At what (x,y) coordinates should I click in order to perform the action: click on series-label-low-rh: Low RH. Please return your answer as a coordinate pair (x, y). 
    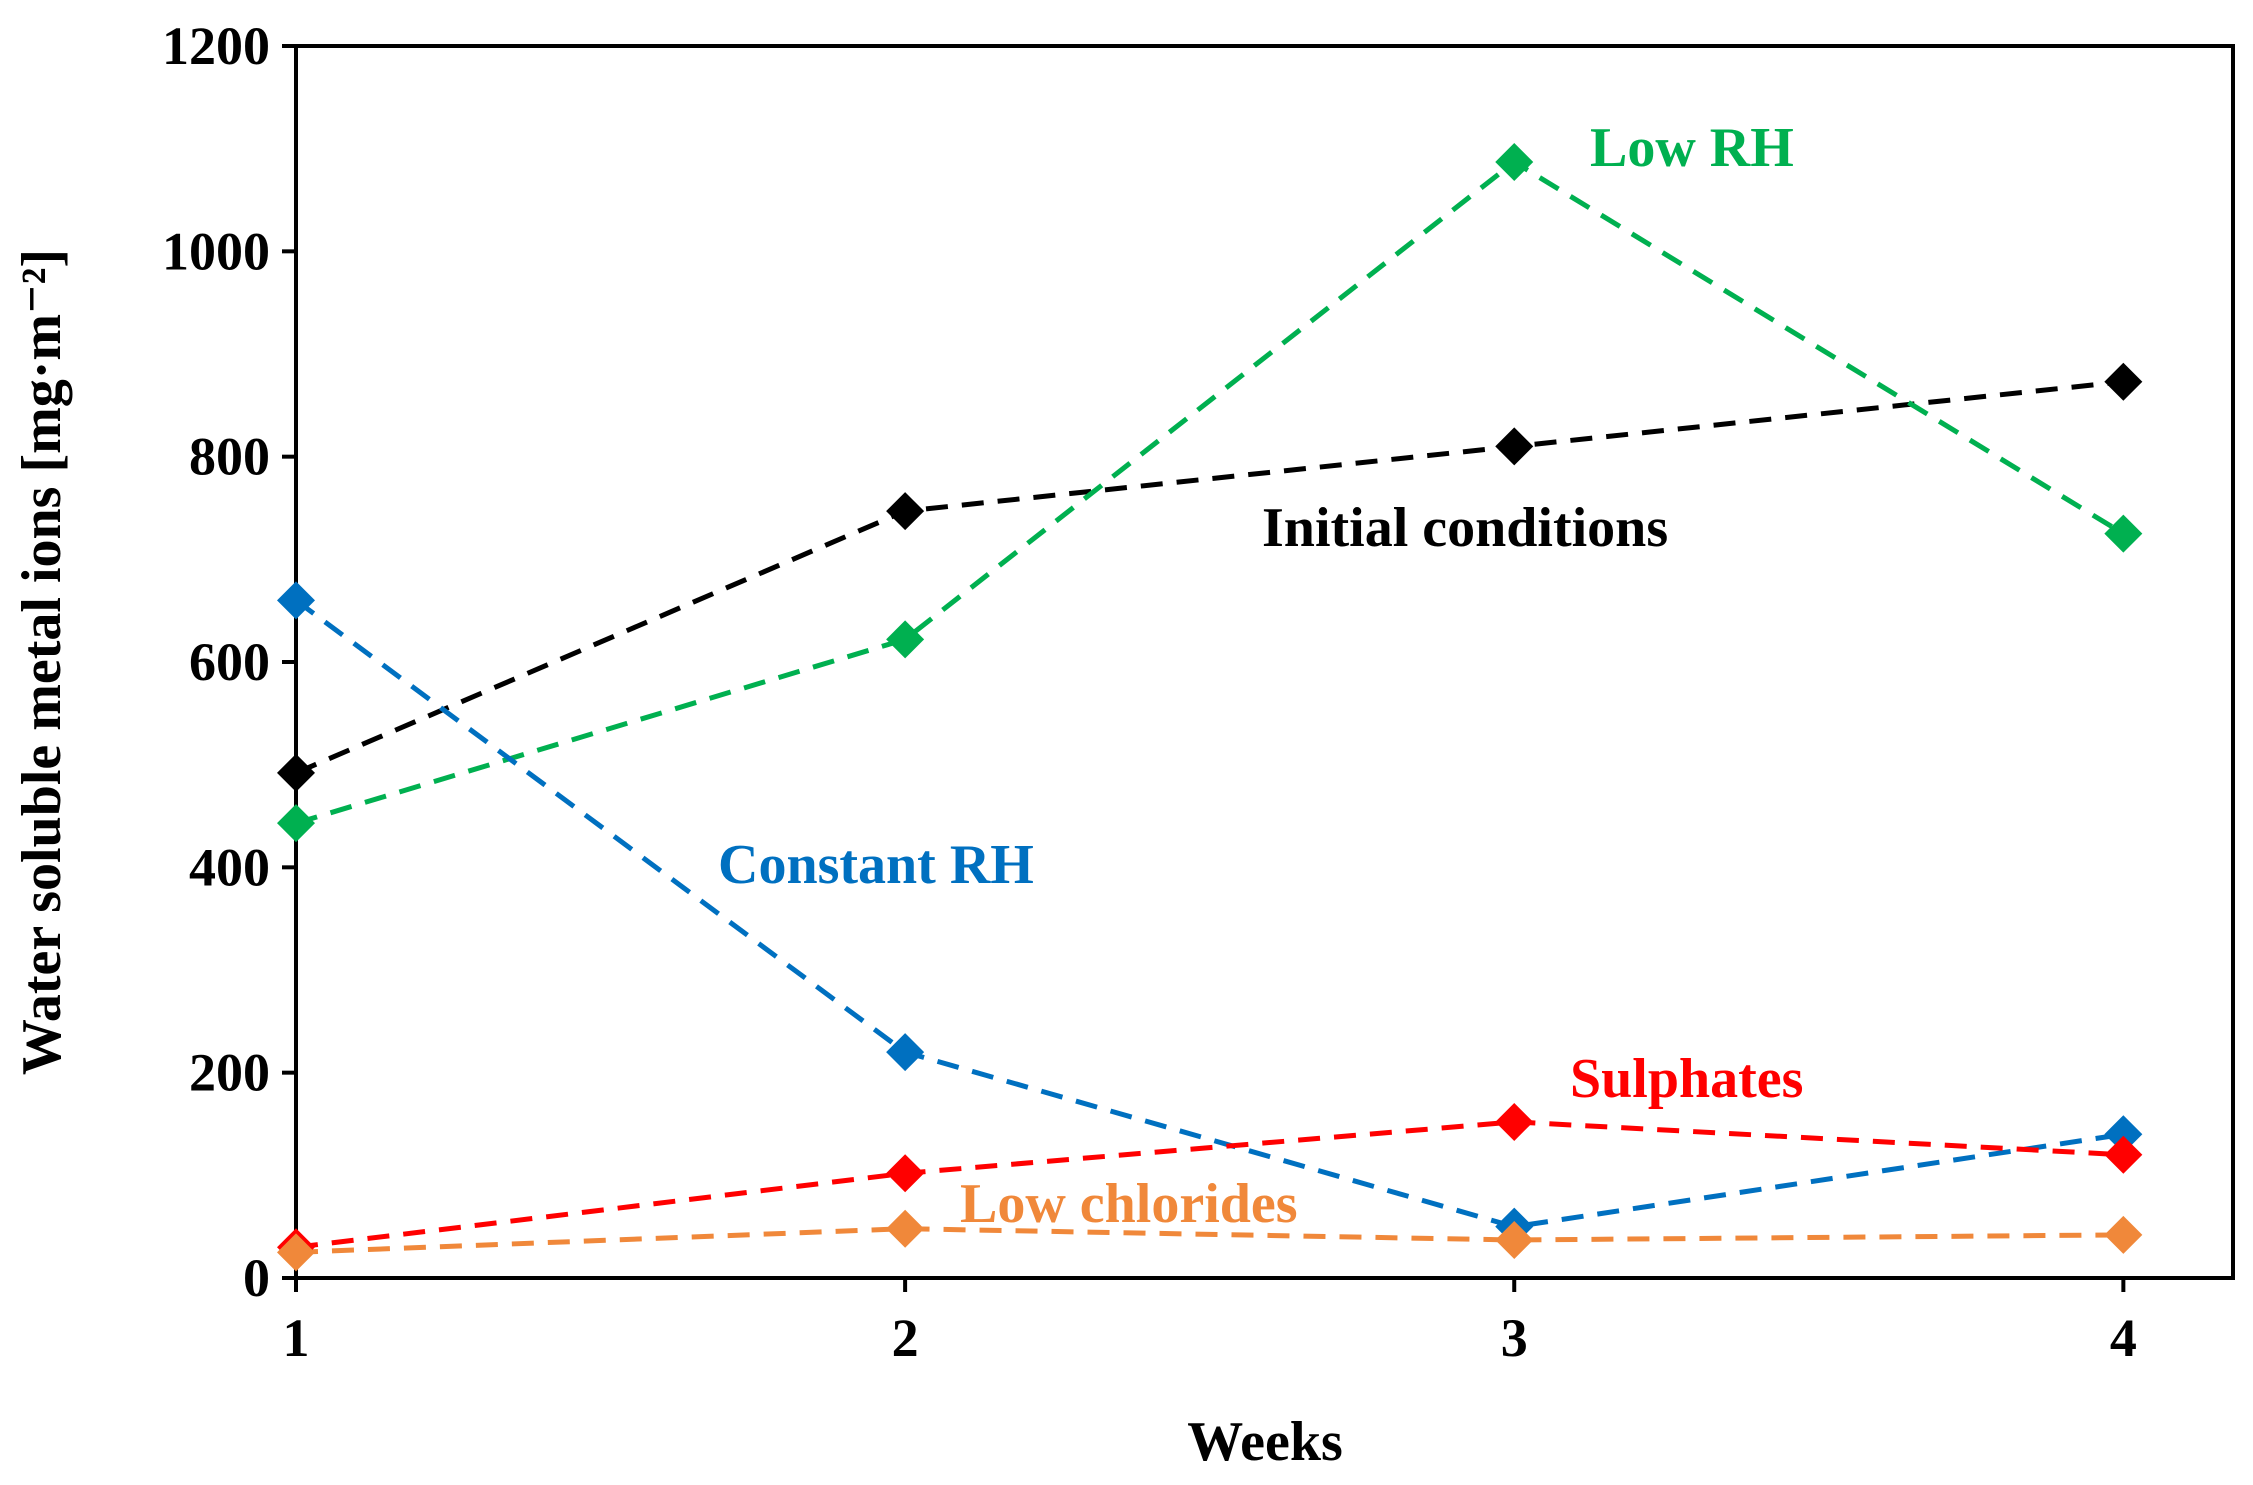
    Looking at the image, I should click on (1692, 148).